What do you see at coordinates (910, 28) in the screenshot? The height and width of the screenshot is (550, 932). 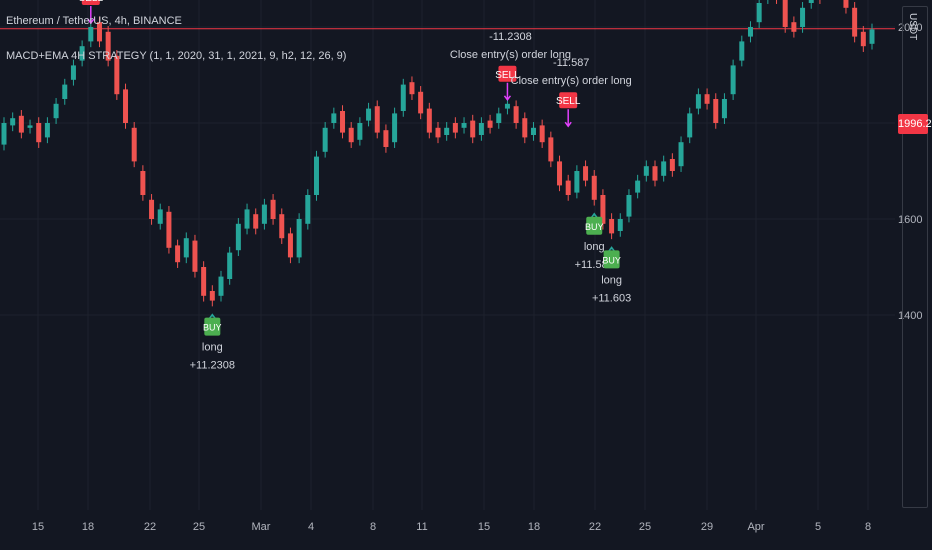 I see `y-tick-label: 2000` at bounding box center [910, 28].